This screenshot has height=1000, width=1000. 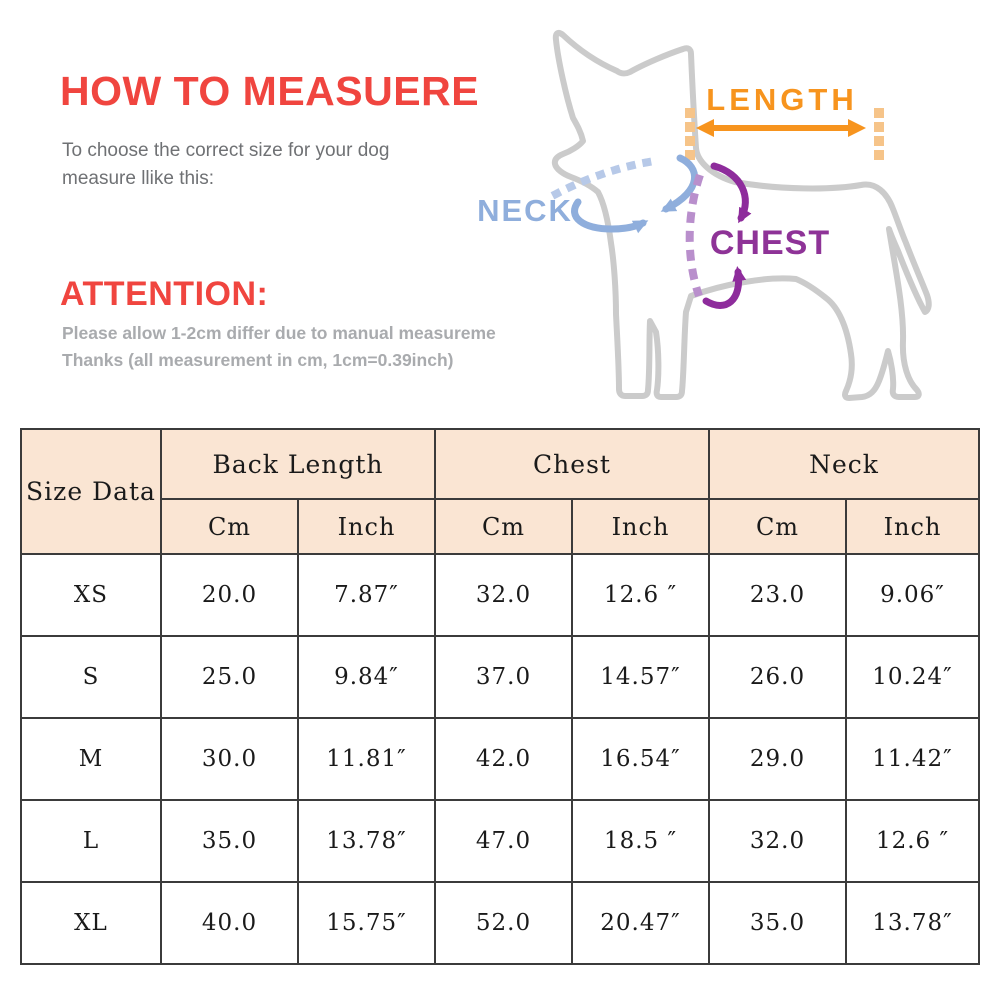 What do you see at coordinates (164, 294) in the screenshot?
I see `attention-title: ATTENTION:` at bounding box center [164, 294].